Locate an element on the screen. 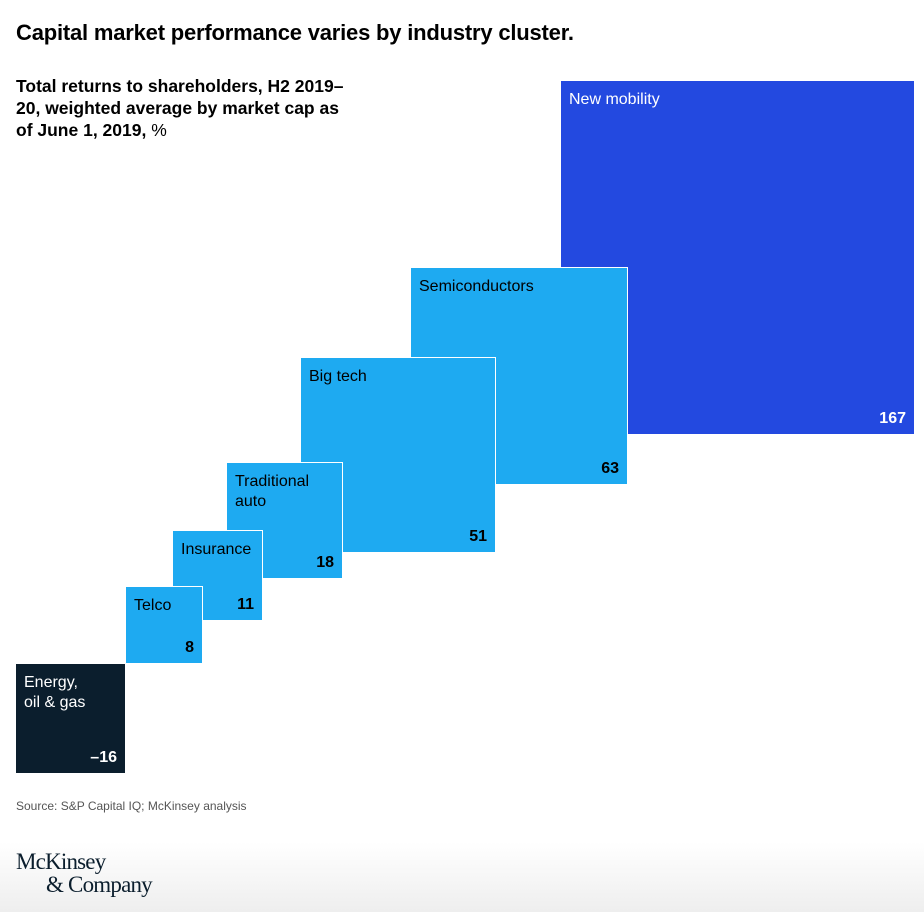  category-label: Semiconductors is located at coordinates (476, 286).